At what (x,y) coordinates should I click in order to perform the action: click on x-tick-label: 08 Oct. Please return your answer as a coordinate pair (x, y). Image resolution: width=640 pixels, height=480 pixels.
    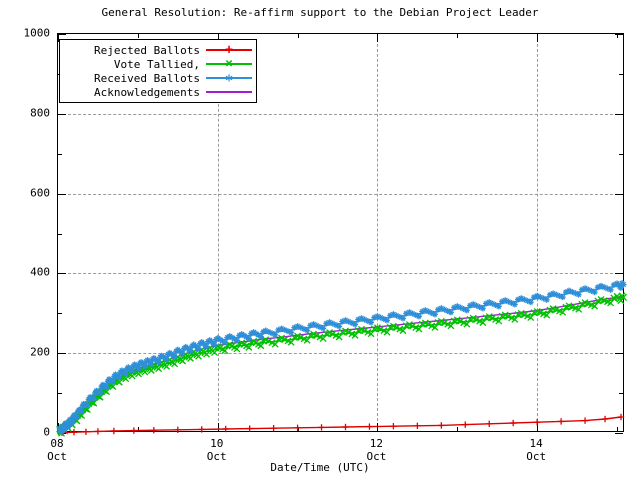
    Looking at the image, I should click on (57, 450).